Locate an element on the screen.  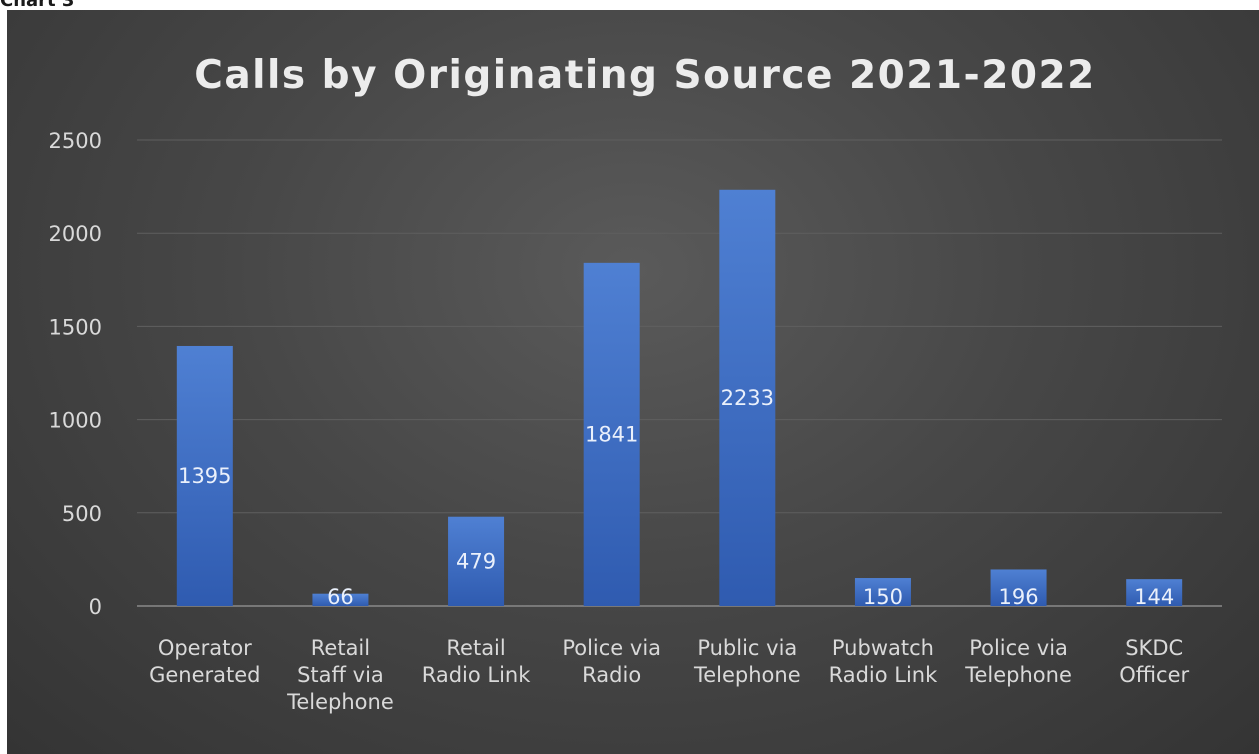
y-tick-label: 2500 is located at coordinates (75, 141).